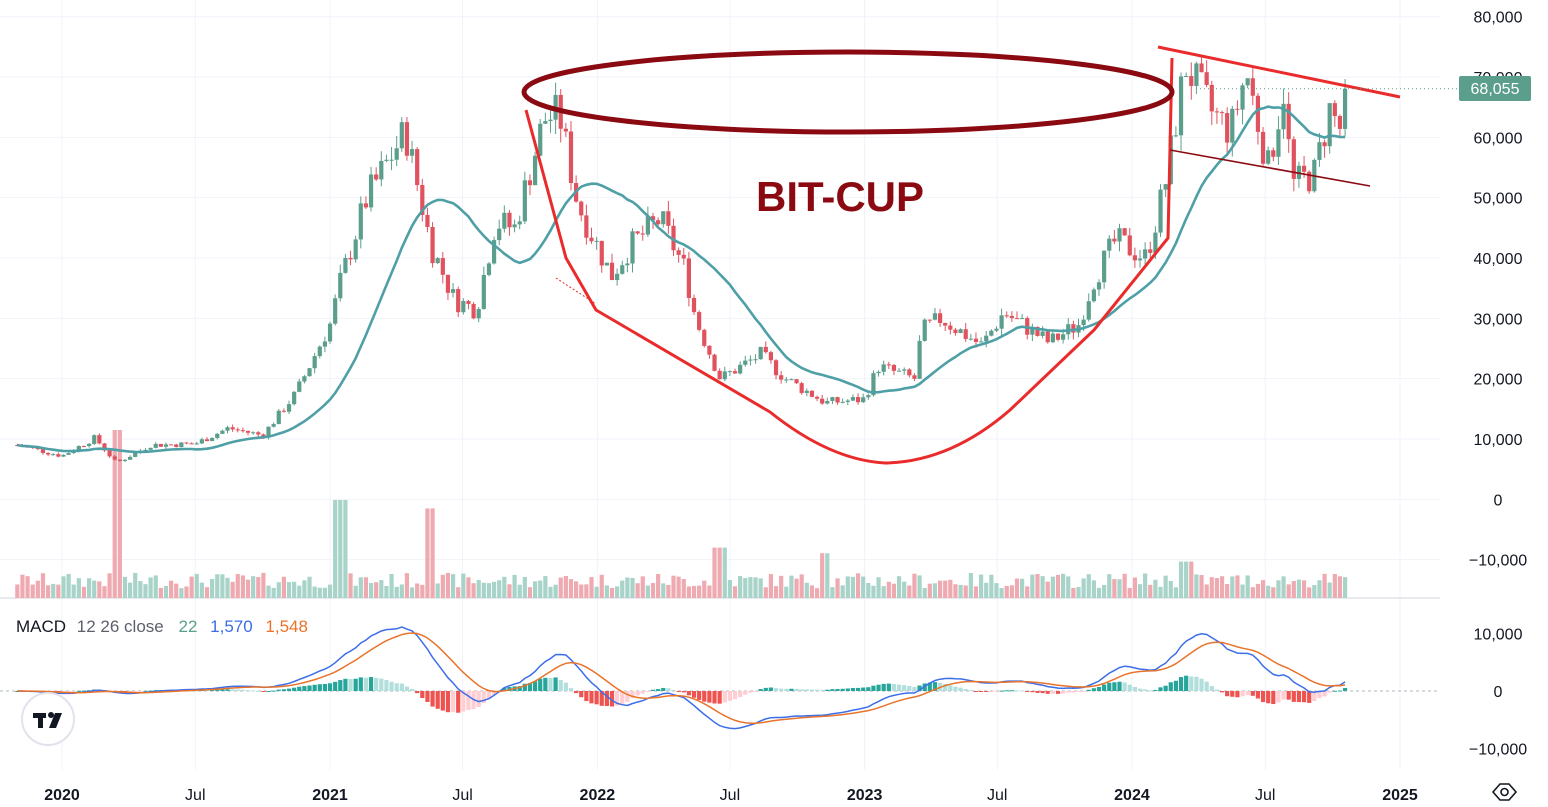 The image size is (1548, 807). I want to click on handle-upper-trendline, so click(1279, 72).